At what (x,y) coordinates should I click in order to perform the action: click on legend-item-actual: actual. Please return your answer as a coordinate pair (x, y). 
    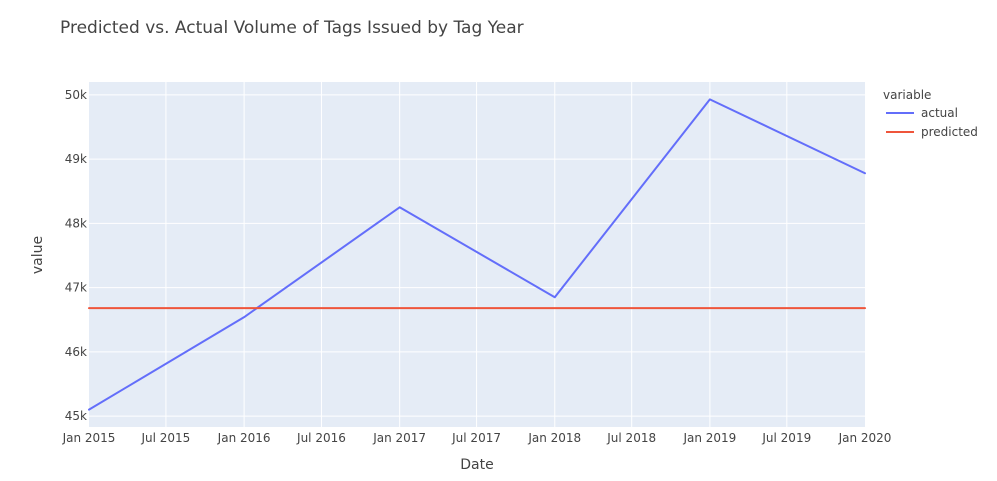
    Looking at the image, I should click on (922, 113).